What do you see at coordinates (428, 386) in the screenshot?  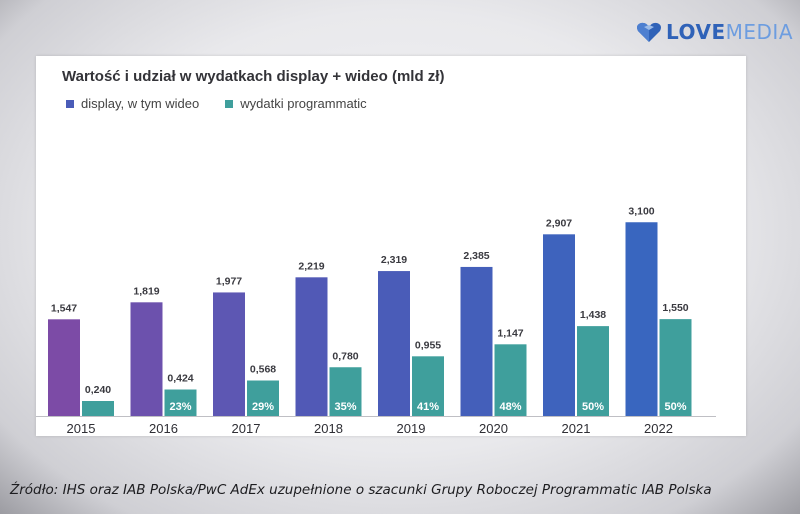 I see `bar-programmatic-2019` at bounding box center [428, 386].